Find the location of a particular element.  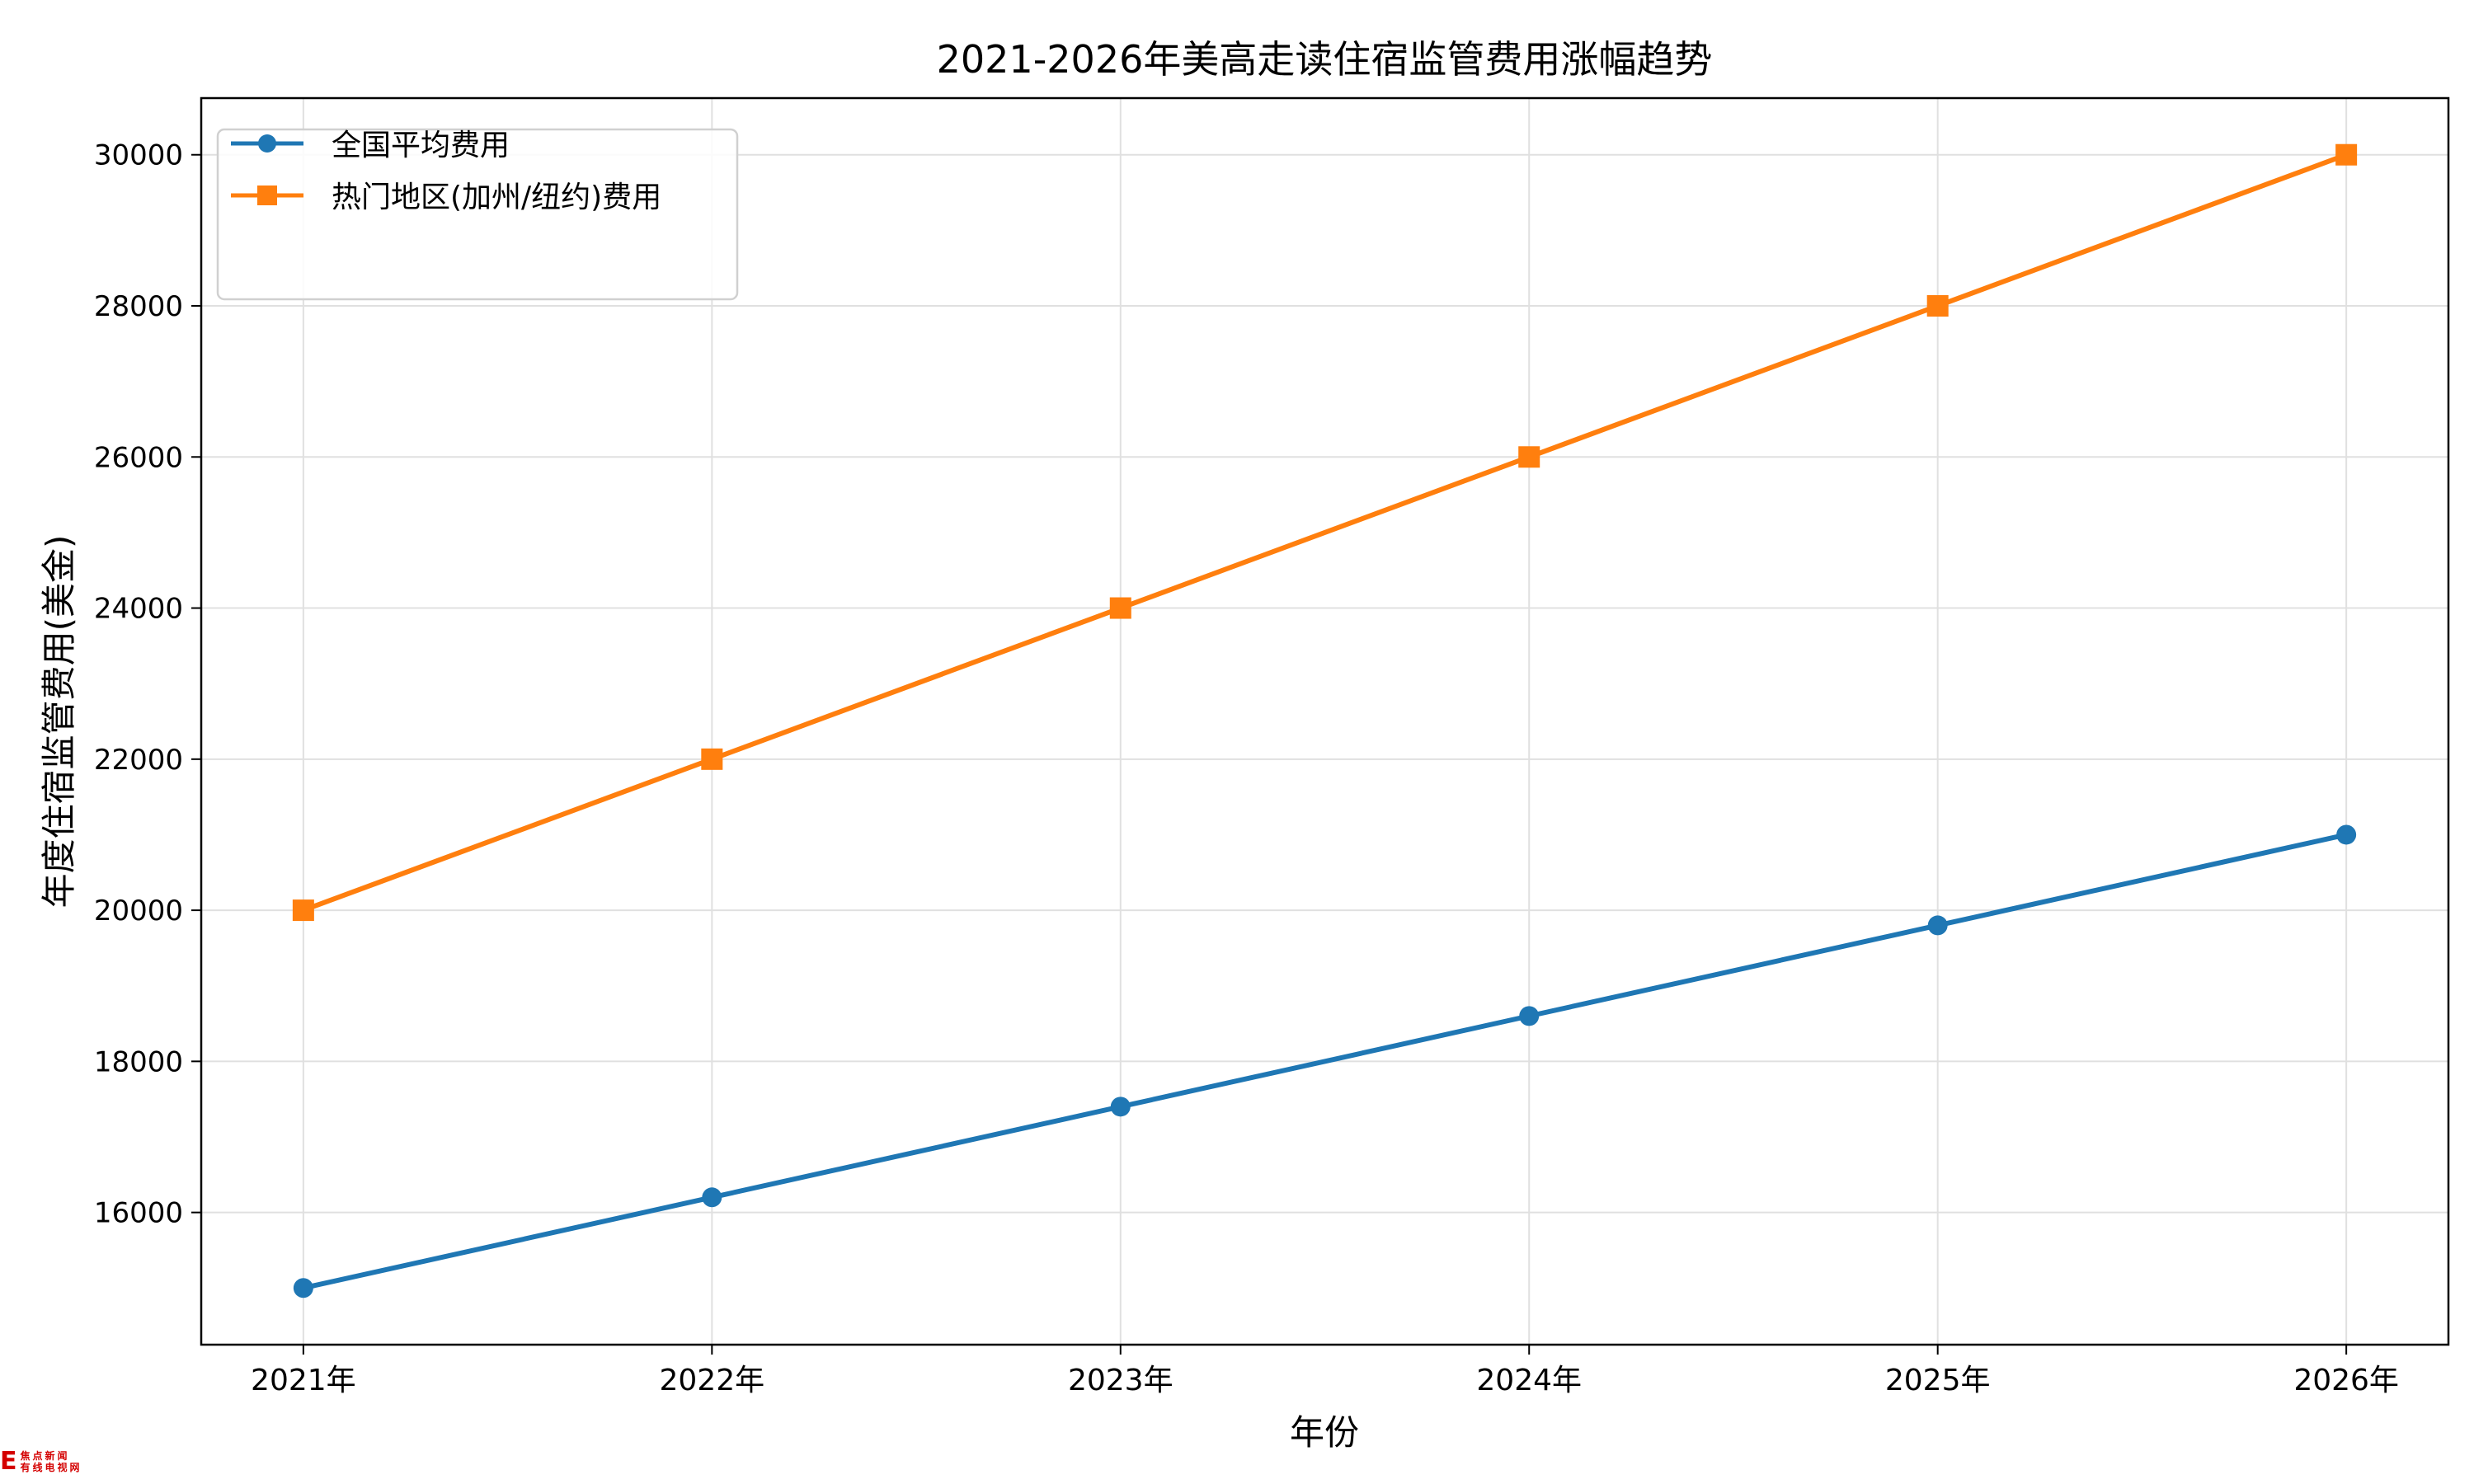

chart-title: 2021-2026年美高走读住宿监管费用涨幅趋势 is located at coordinates (1325, 59).